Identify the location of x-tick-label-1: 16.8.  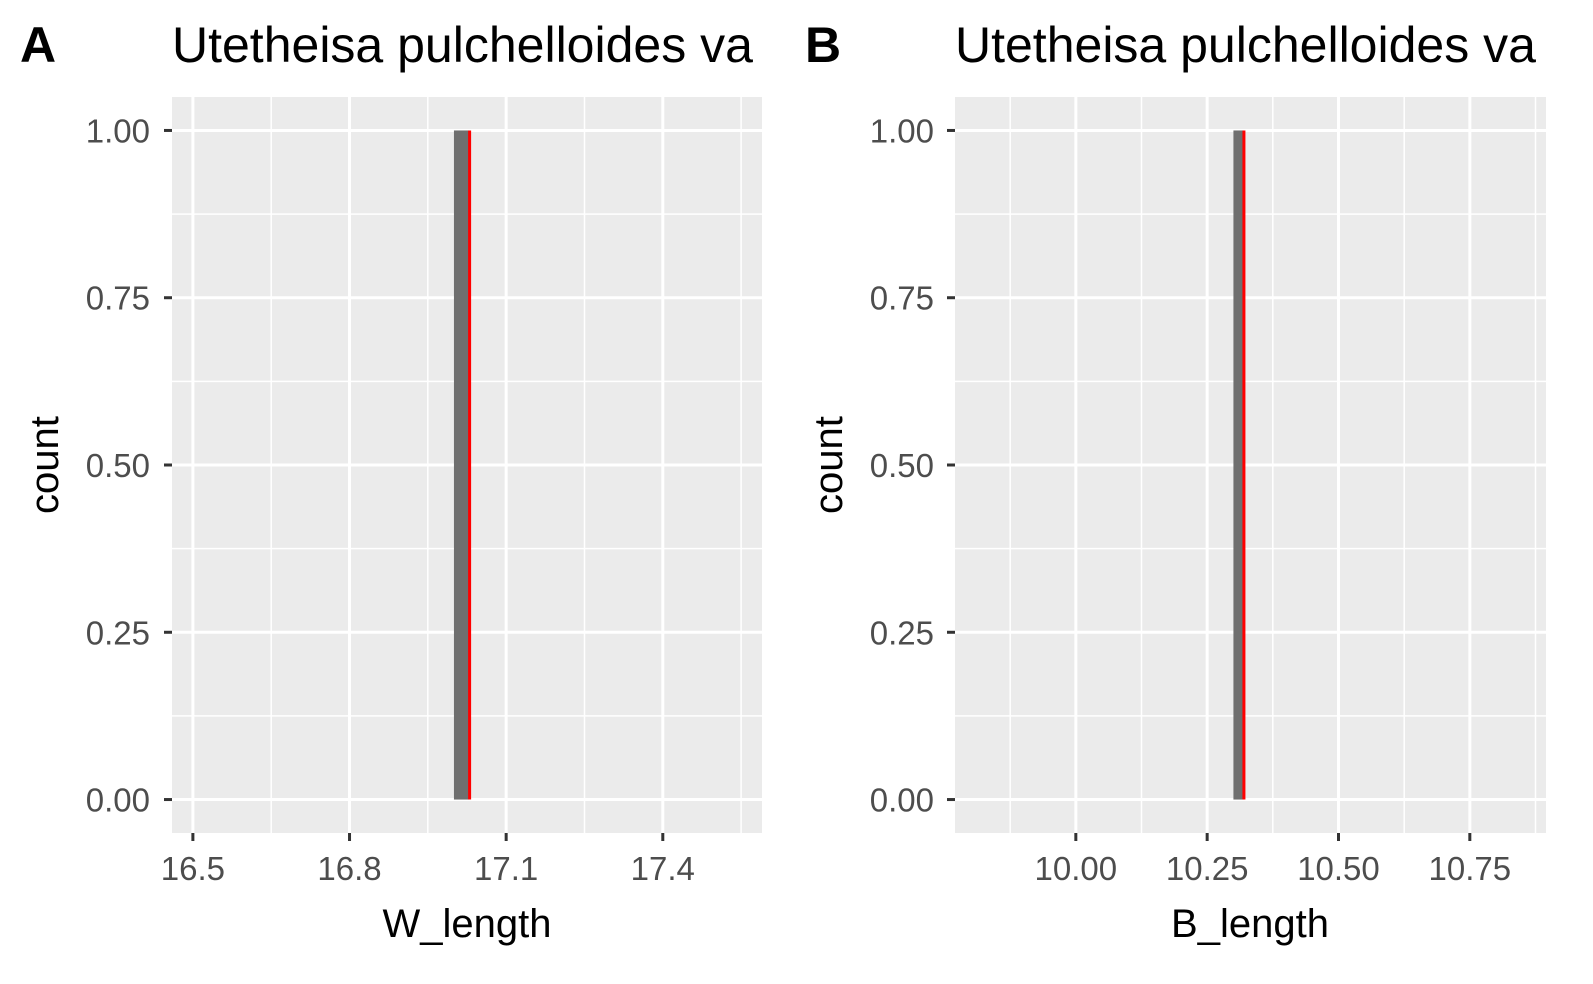
(349, 868).